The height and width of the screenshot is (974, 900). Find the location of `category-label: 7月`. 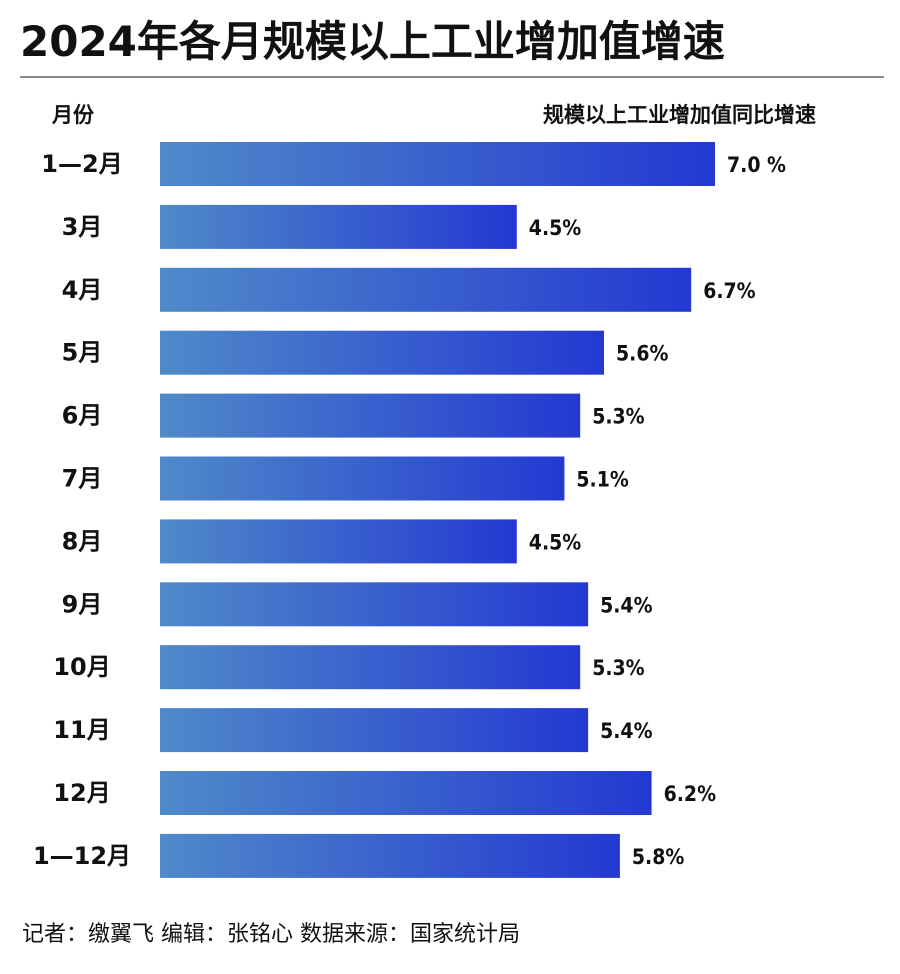

category-label: 7月 is located at coordinates (82, 479).